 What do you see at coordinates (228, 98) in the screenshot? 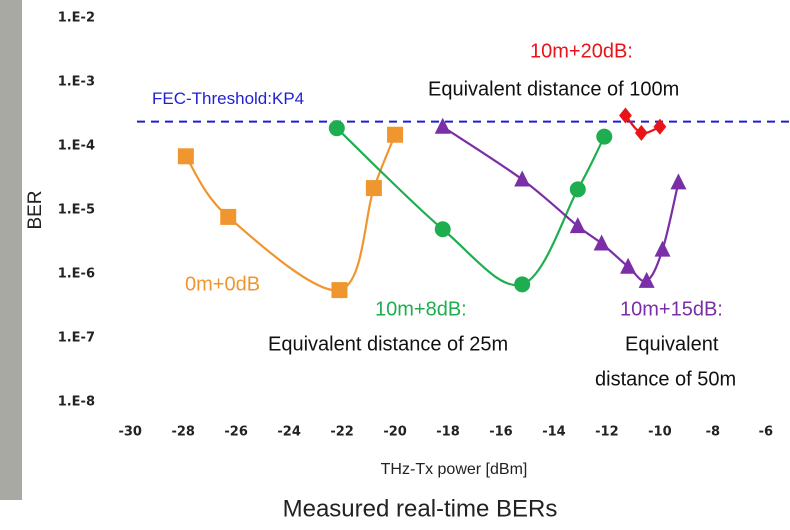
I see `threshold-label: FEC-Threshold:KP4` at bounding box center [228, 98].